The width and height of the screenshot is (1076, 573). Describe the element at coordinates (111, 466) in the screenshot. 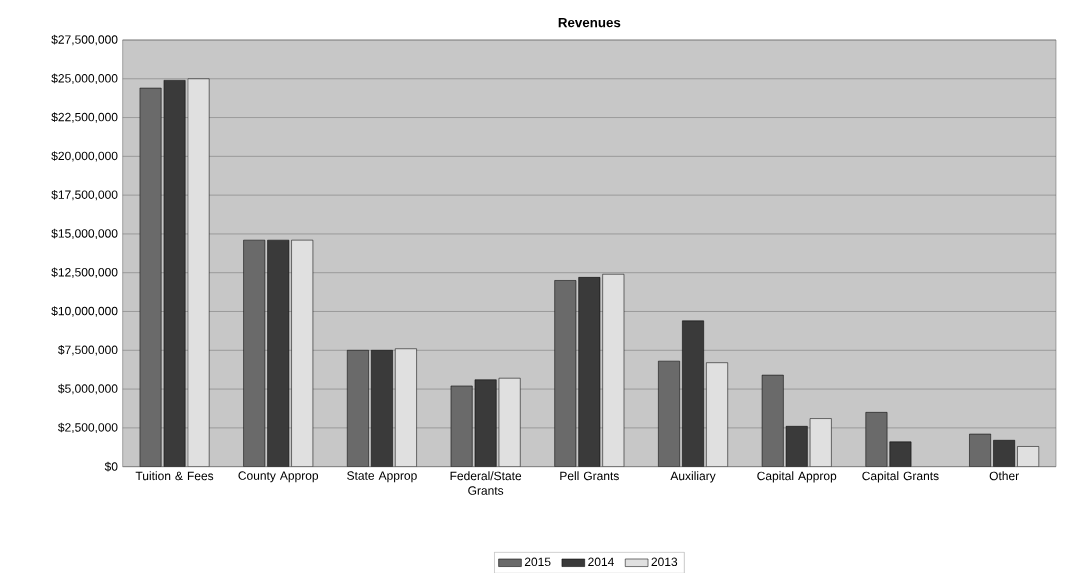

I see `y-tick-label: $0` at that location.